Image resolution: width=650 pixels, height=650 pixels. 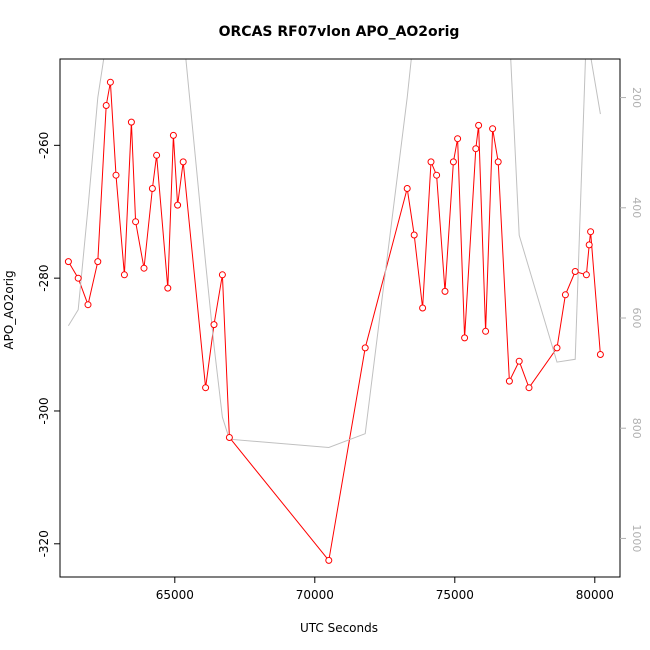 What do you see at coordinates (595, 595) in the screenshot?
I see `x-tick-label: 80000` at bounding box center [595, 595].